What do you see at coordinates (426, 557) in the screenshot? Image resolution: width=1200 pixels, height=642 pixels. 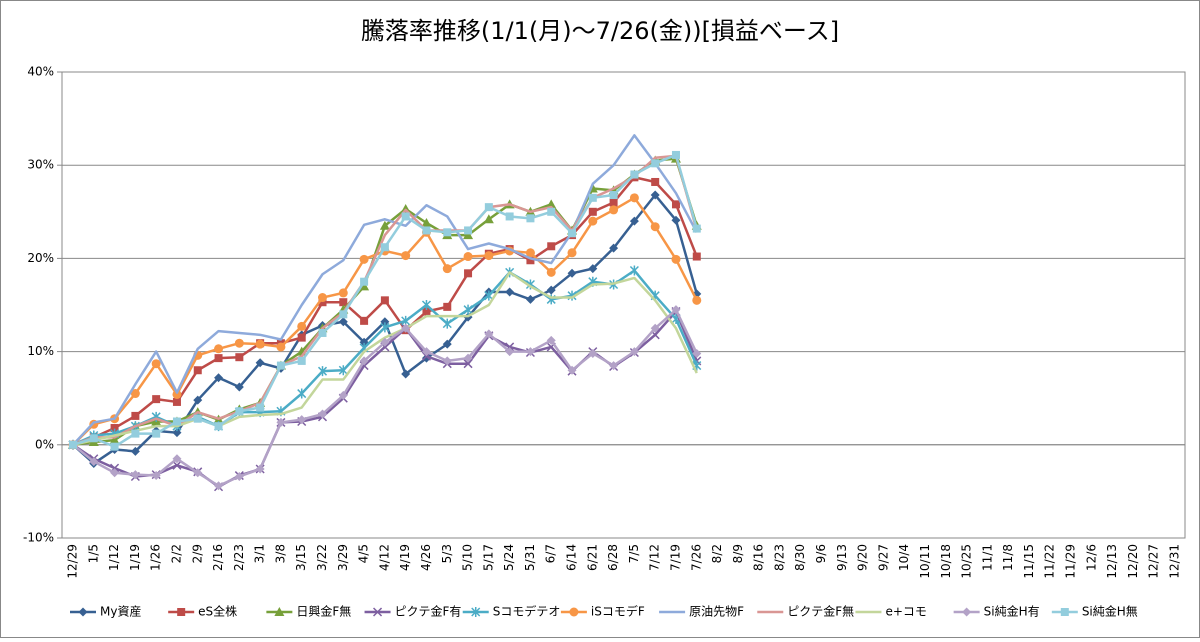 I see `x-tick-label: 4/26` at bounding box center [426, 557].